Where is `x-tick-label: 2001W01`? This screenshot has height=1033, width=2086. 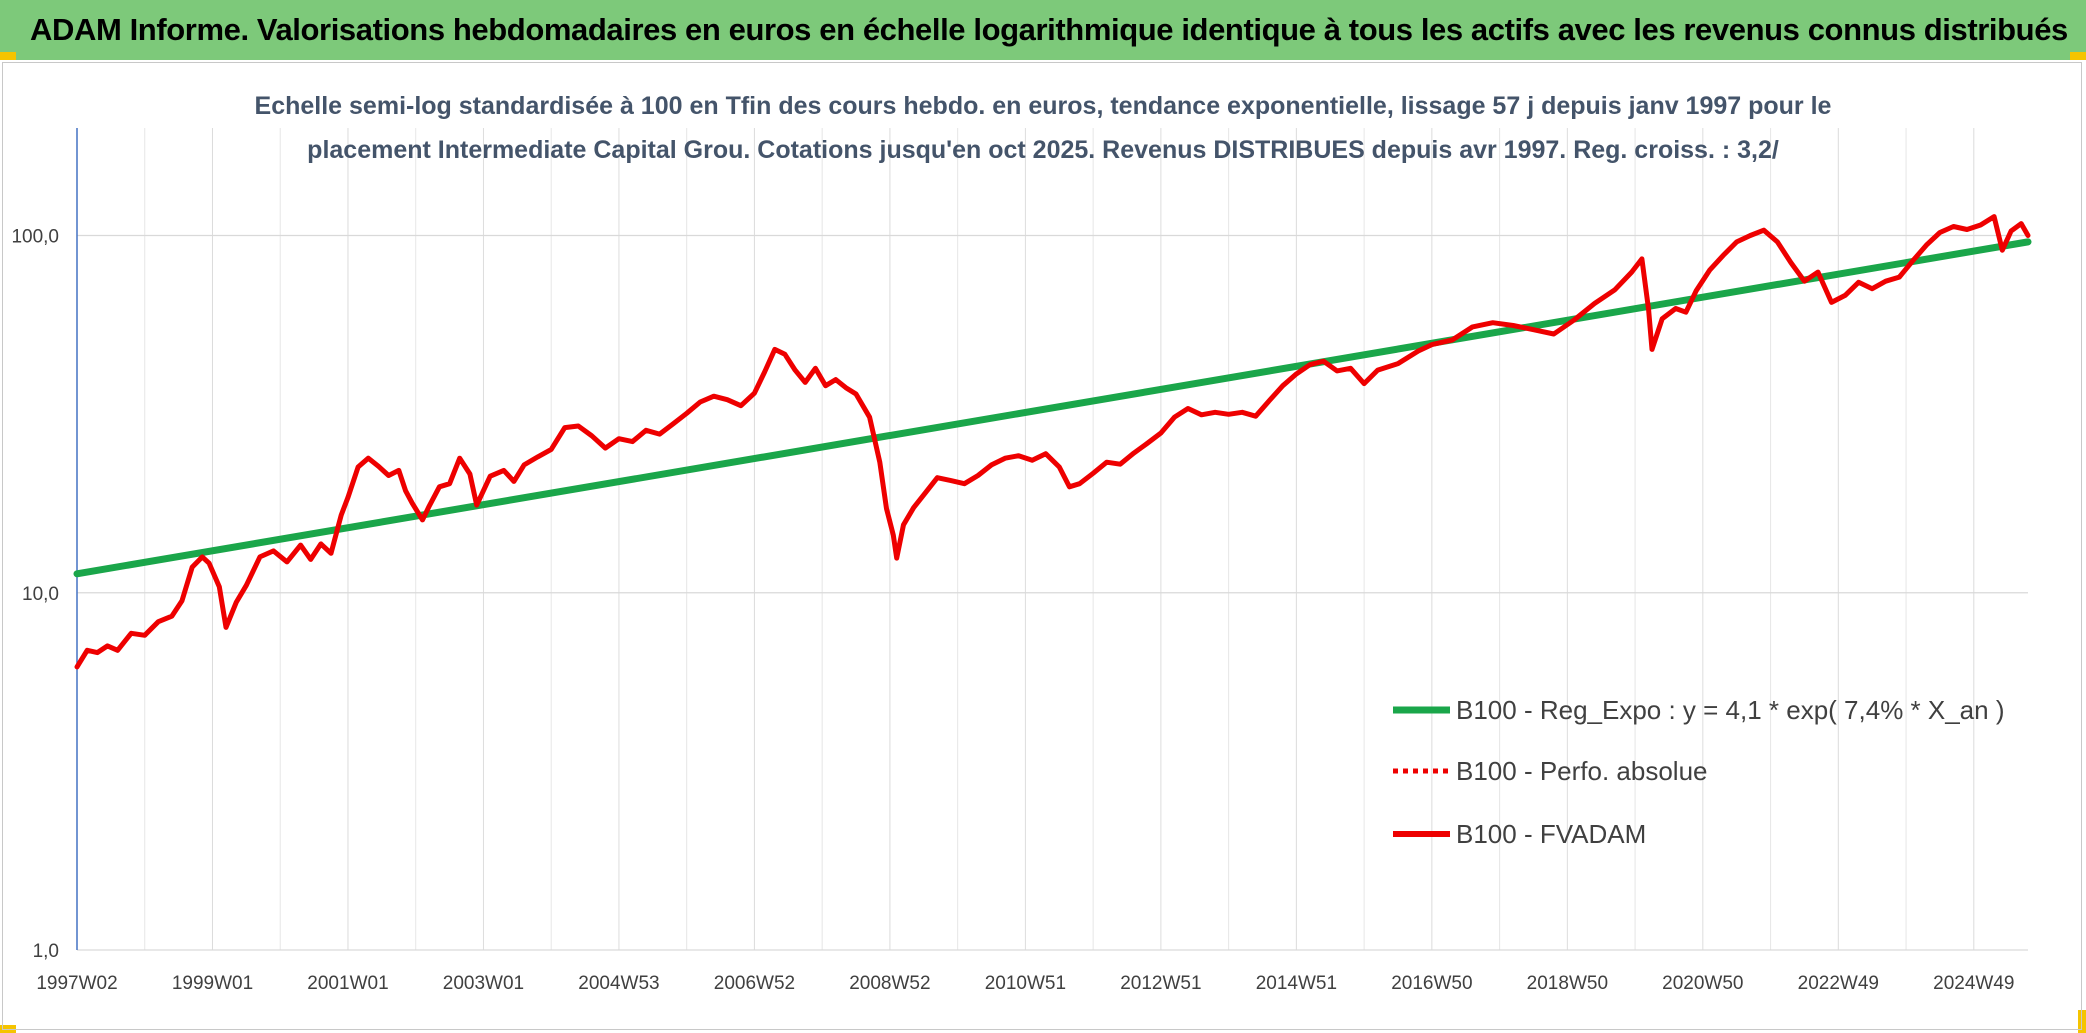
x-tick-label: 2001W01 is located at coordinates (347, 983).